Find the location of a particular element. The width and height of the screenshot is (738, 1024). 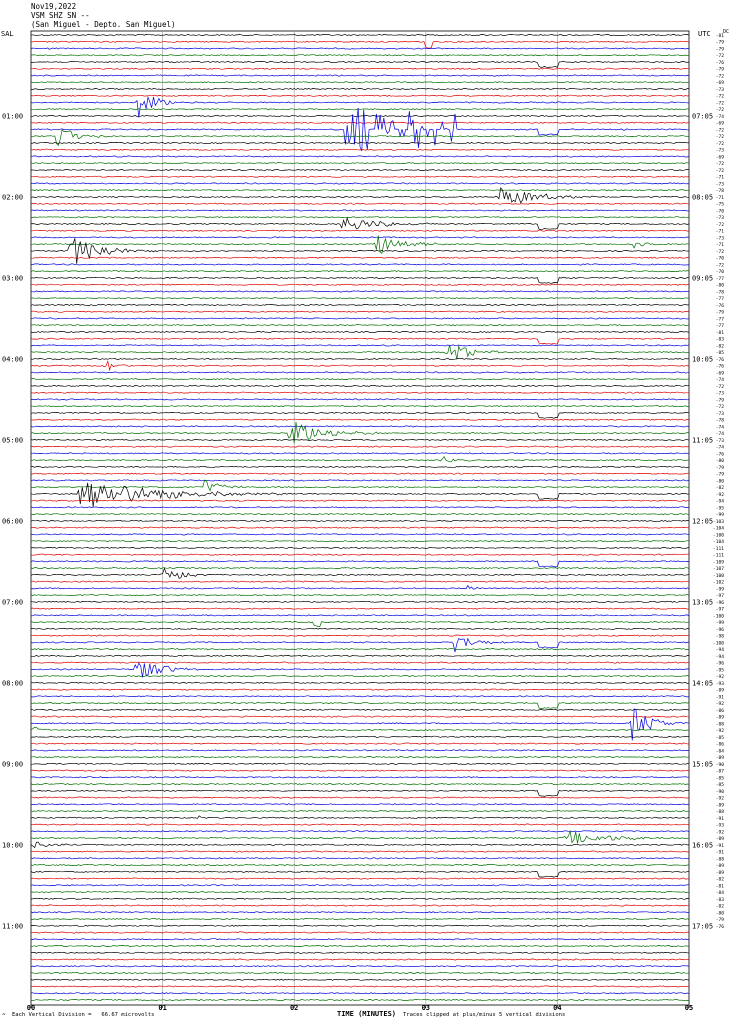

dc-offset-label: -70 is located at coordinates (720, 259).